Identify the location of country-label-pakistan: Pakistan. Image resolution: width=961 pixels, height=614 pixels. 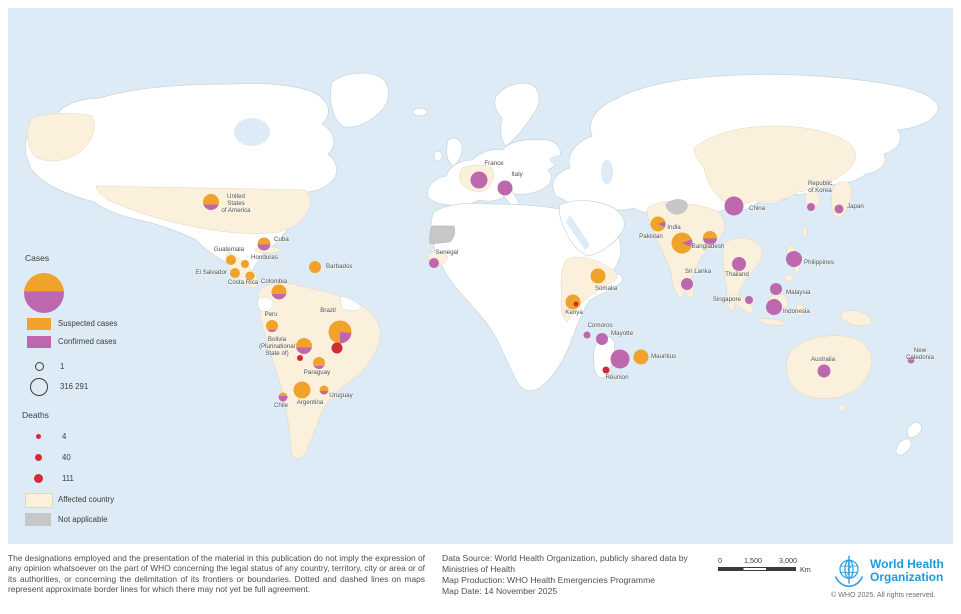
(651, 236).